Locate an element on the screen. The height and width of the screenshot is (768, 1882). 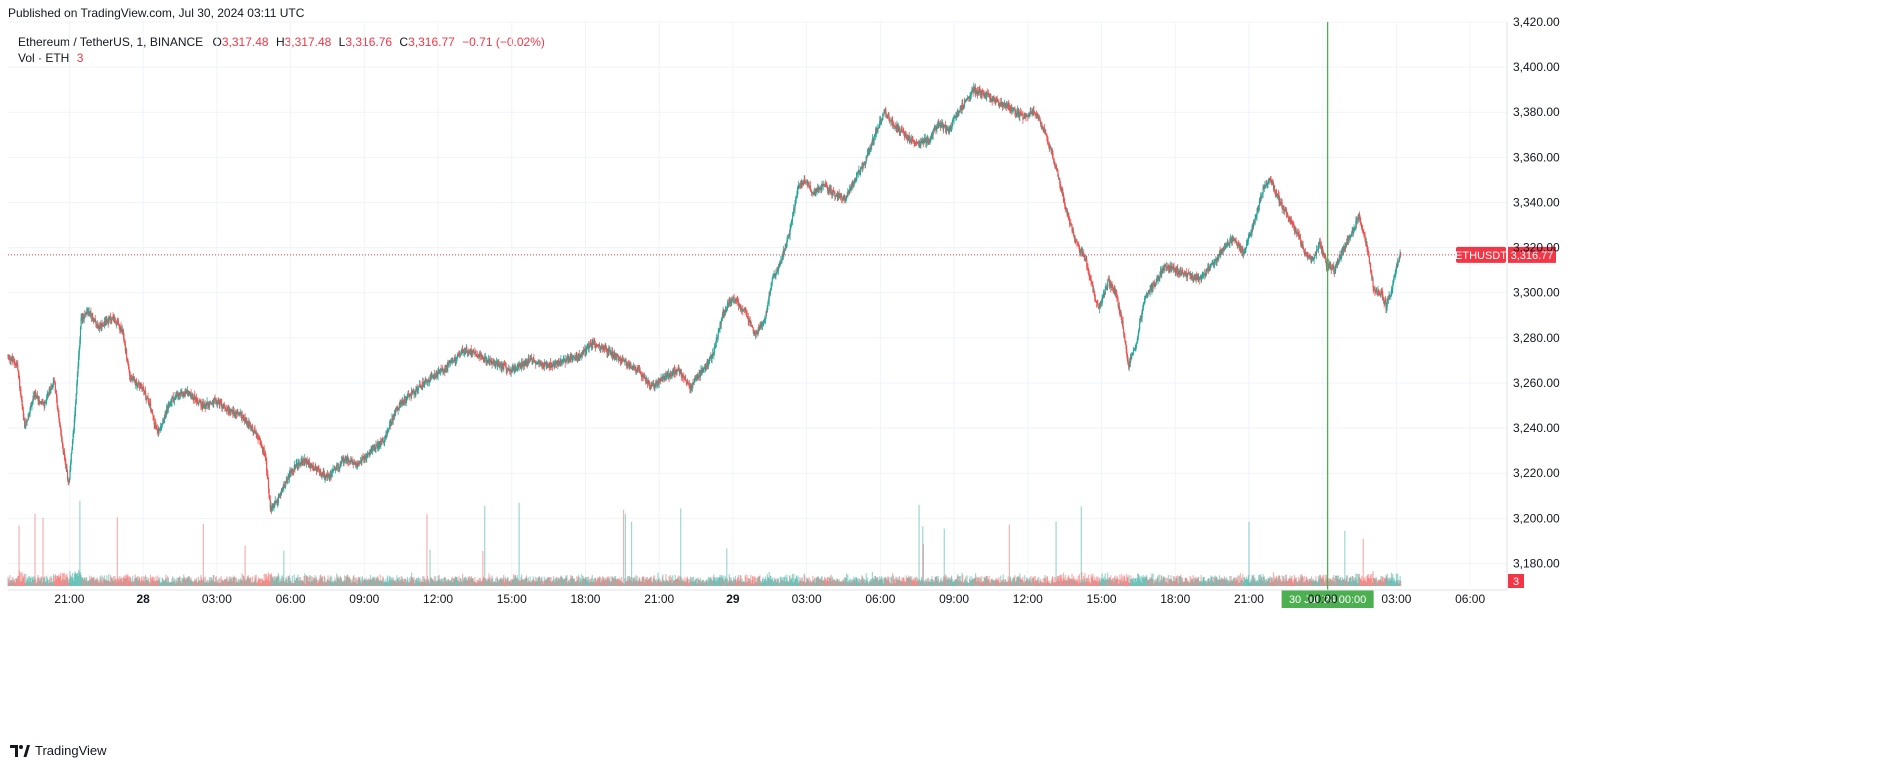
symbol-label: Ethereum / TetherUS, 1, BINANCE is located at coordinates (111, 42).